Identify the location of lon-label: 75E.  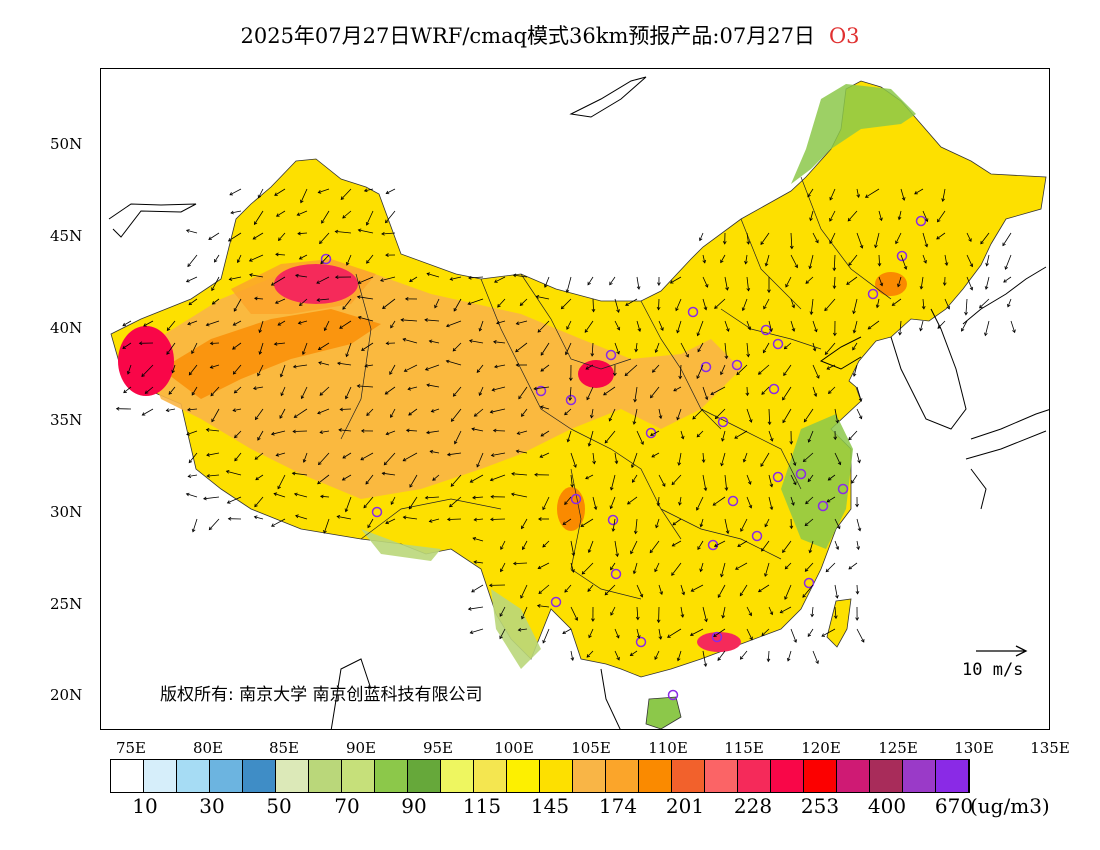
(131, 748).